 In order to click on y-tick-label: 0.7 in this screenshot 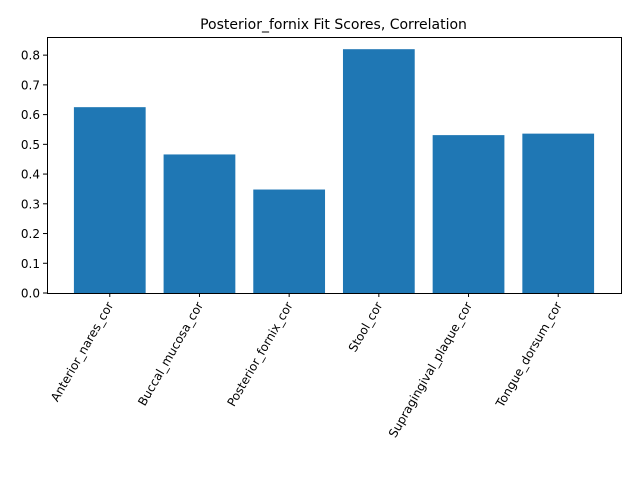, I will do `click(30, 85)`.